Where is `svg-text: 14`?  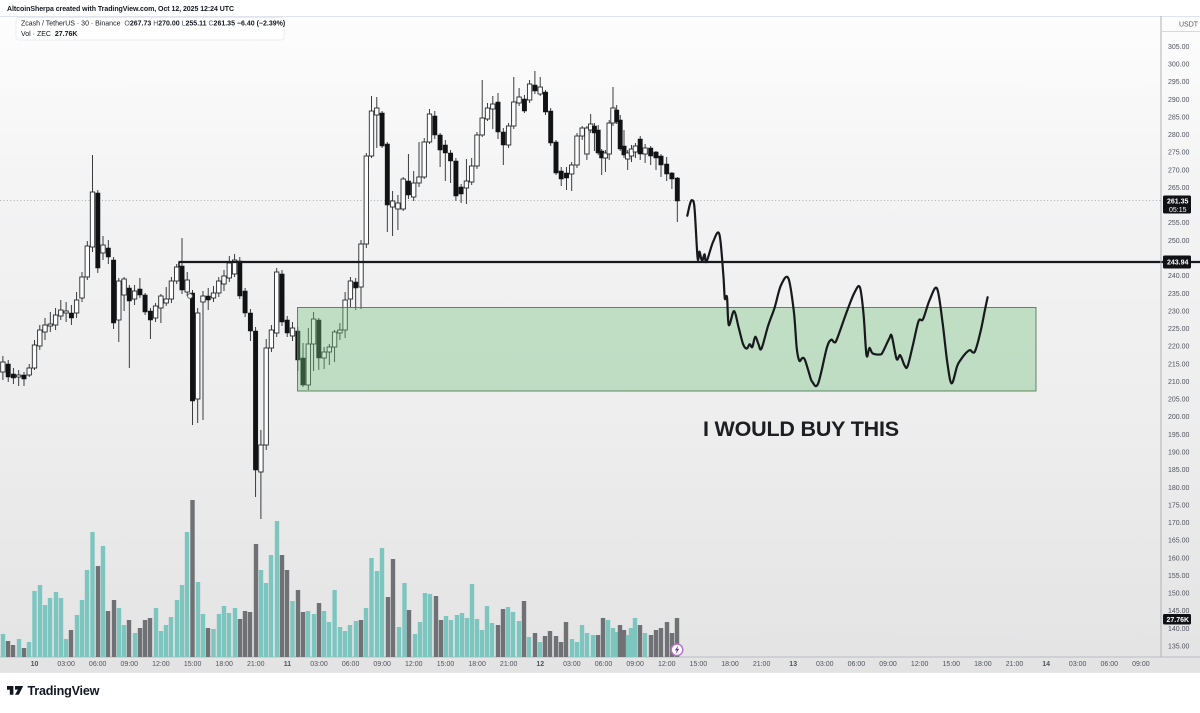 svg-text: 14 is located at coordinates (1046, 664).